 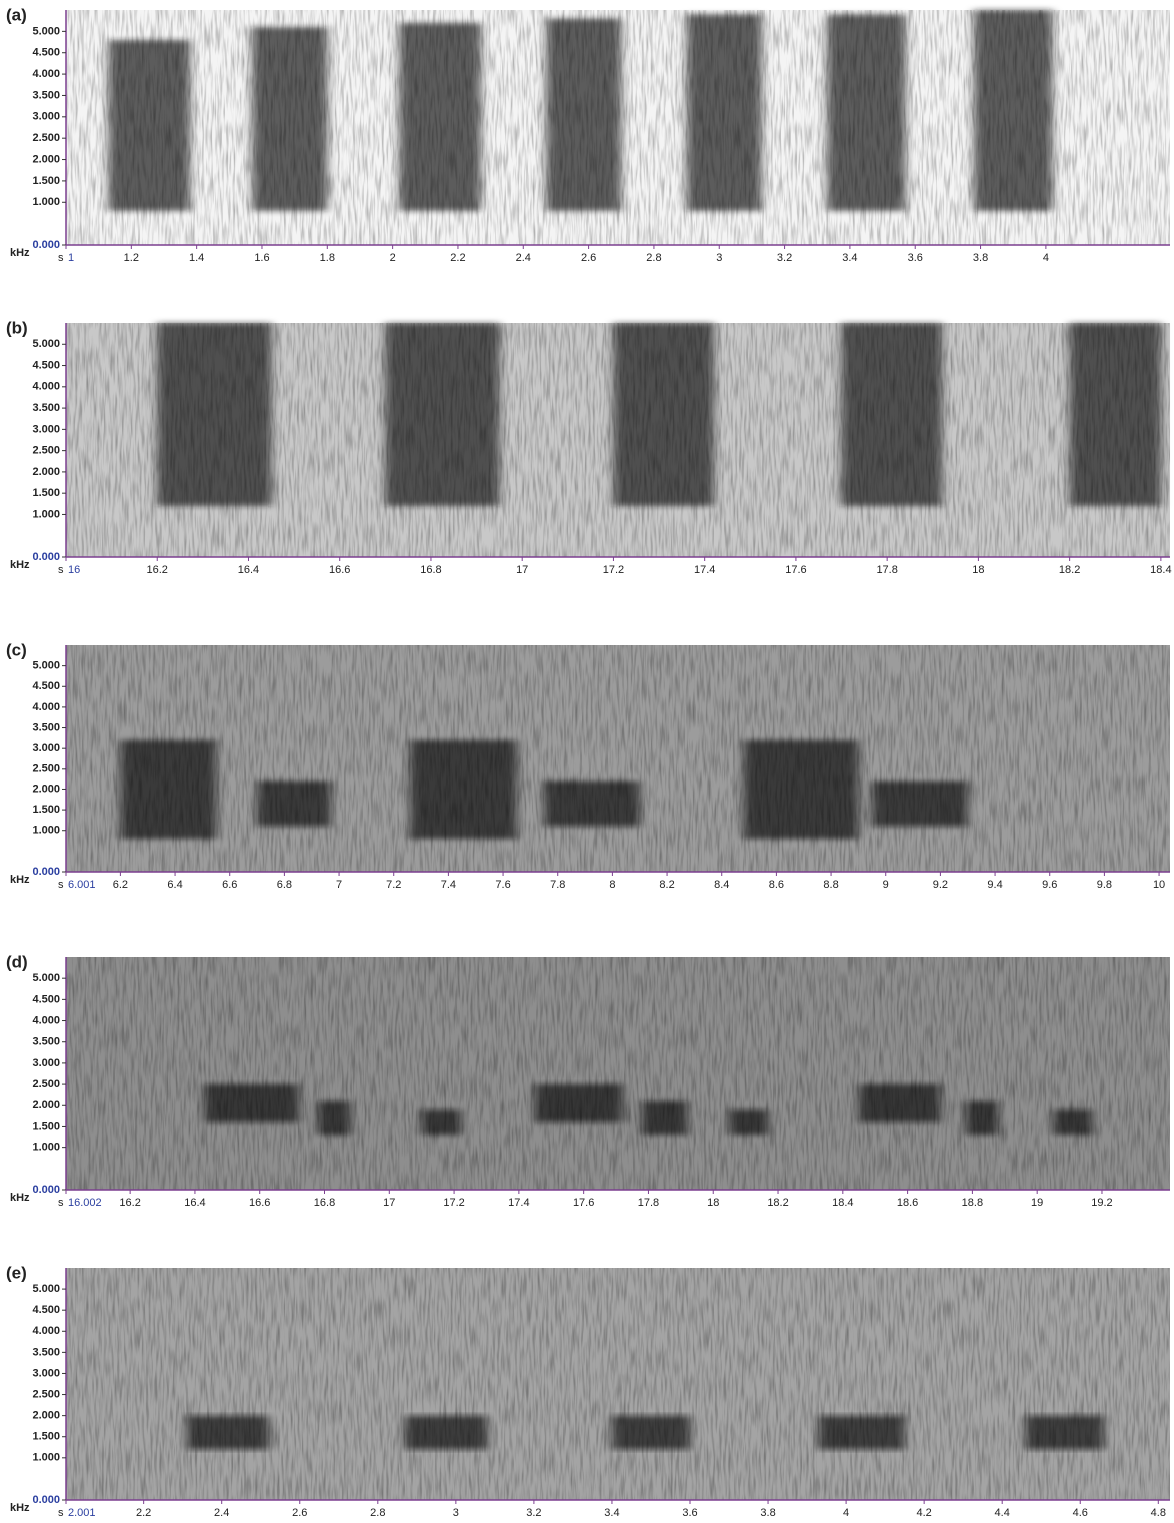 What do you see at coordinates (74, 570) in the screenshot?
I see `x-tick-label: 16` at bounding box center [74, 570].